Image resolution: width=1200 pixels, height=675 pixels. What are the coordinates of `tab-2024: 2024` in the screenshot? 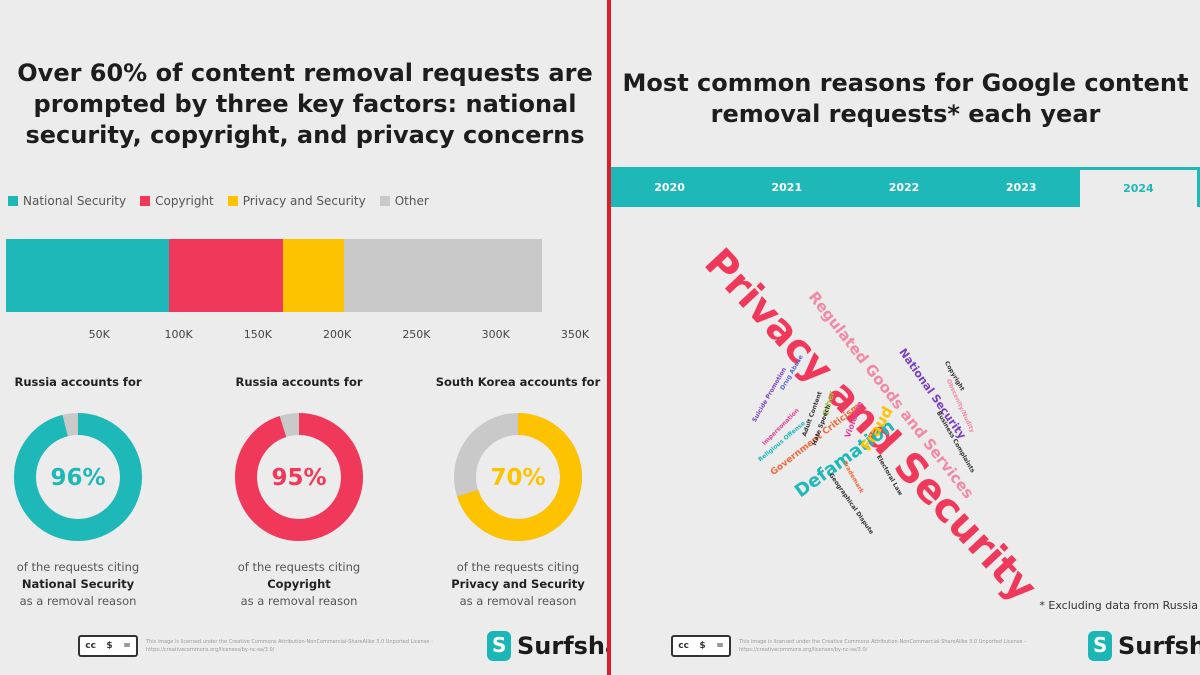 It's located at (1139, 187).